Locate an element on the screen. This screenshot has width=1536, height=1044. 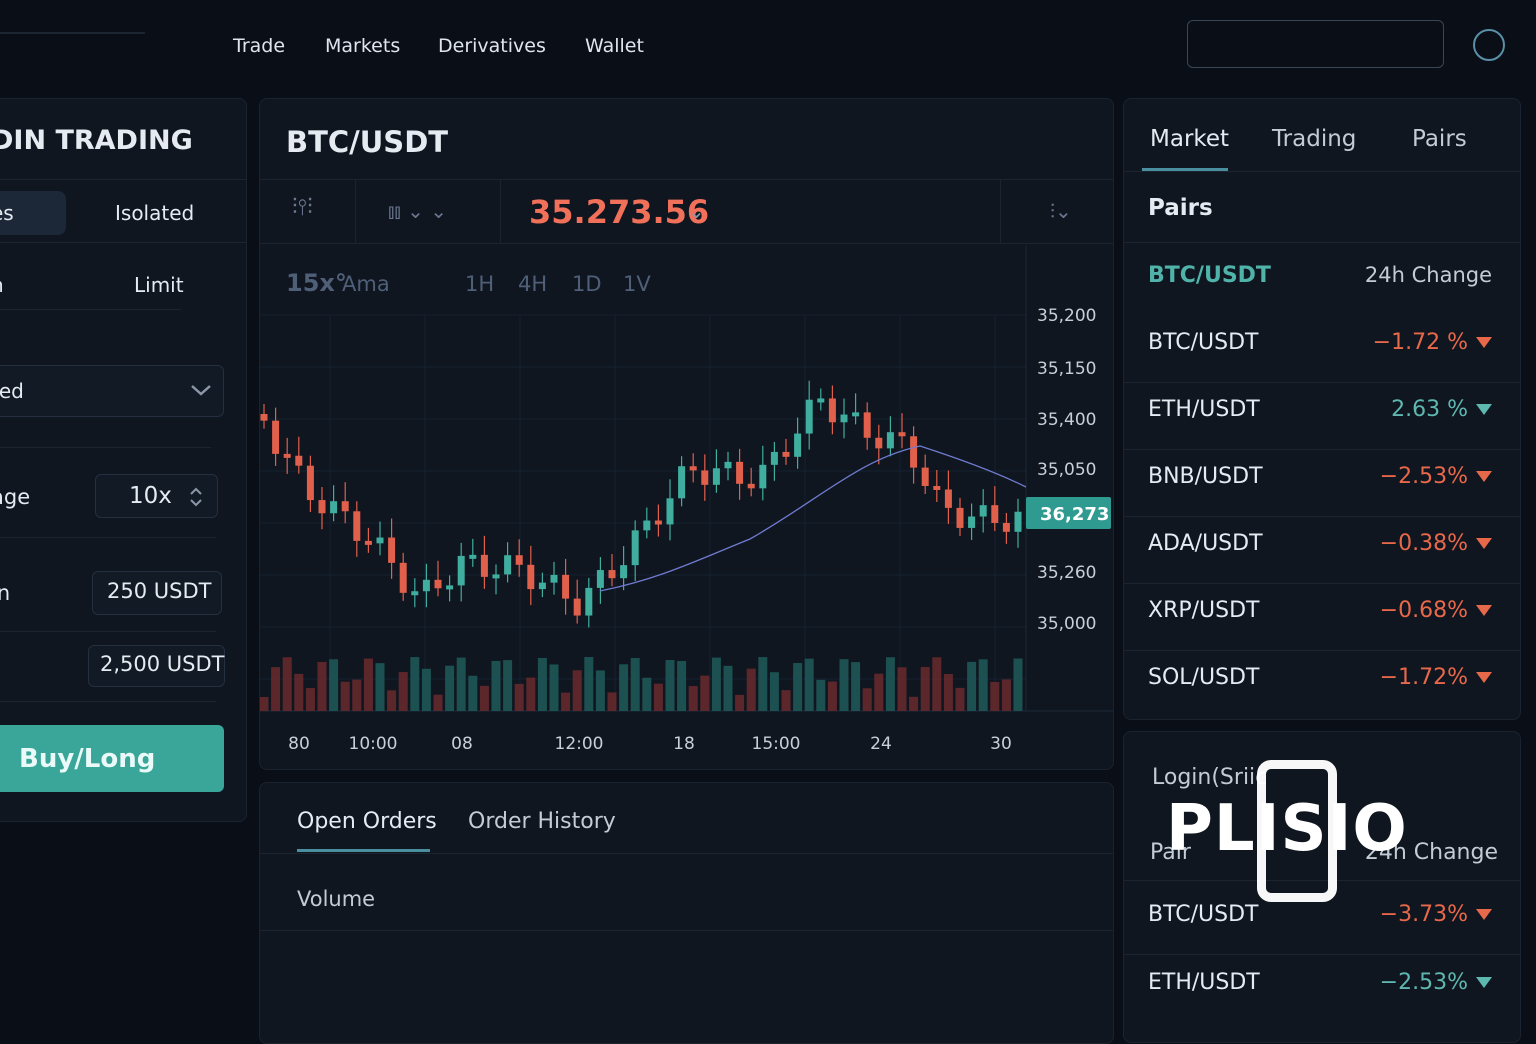
tab-active is located at coordinates (33, 213).